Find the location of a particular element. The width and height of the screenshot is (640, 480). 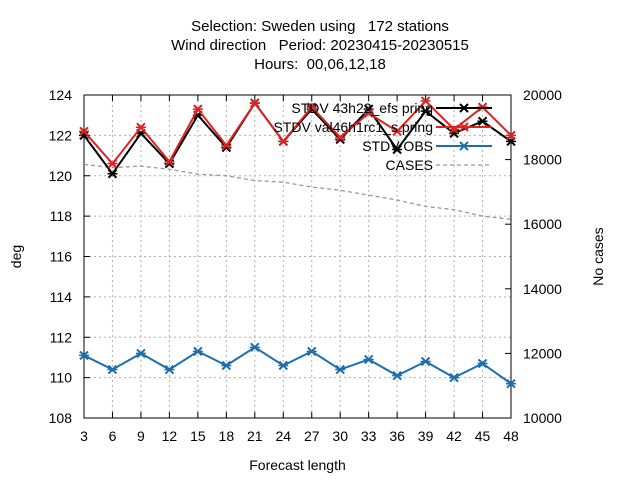

y-tick-label: 116 is located at coordinates (61, 257).